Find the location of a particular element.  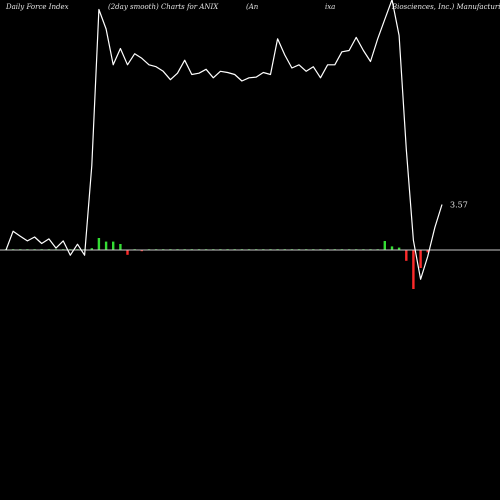

header-text-3: (An is located at coordinates (252, 7).